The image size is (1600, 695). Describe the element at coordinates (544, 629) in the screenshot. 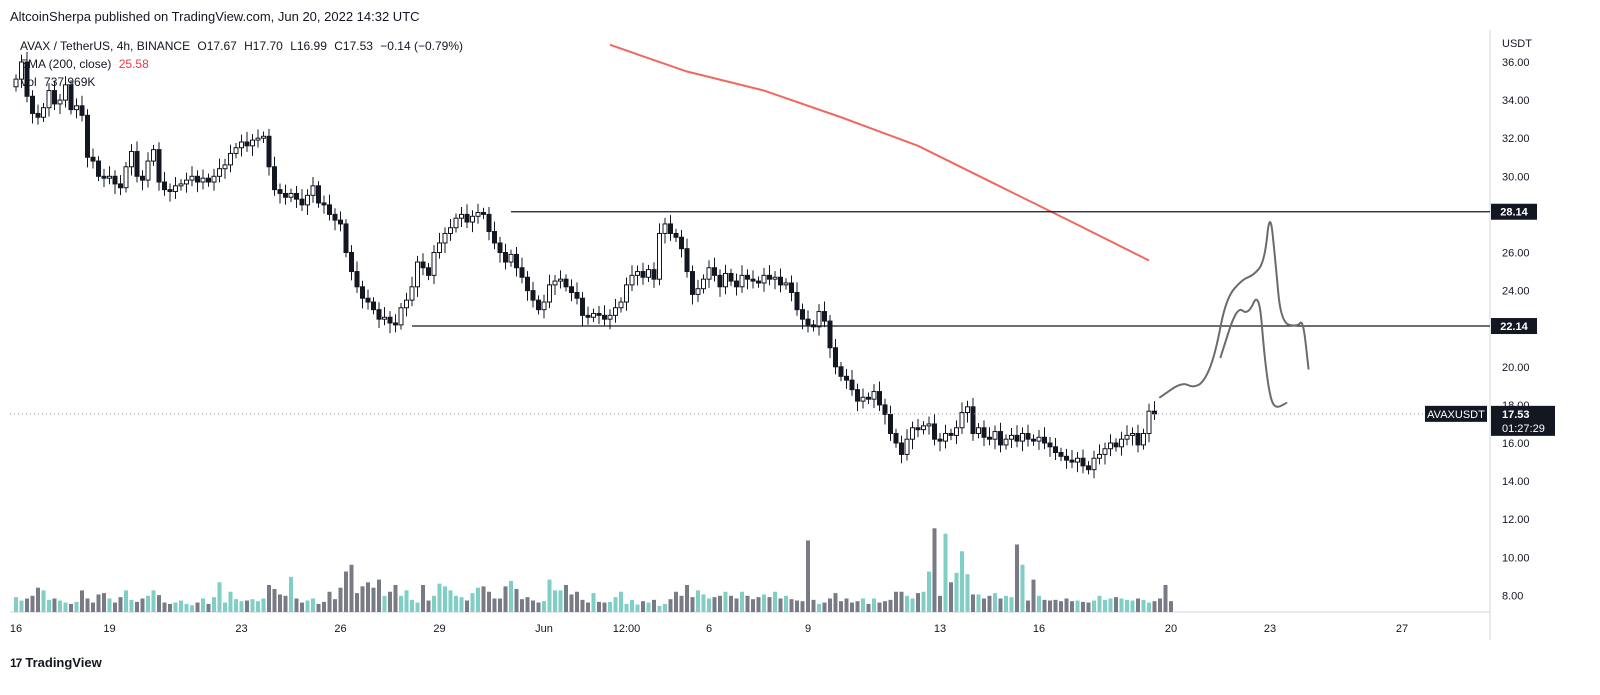

I see `x-tick-label: Jun` at that location.